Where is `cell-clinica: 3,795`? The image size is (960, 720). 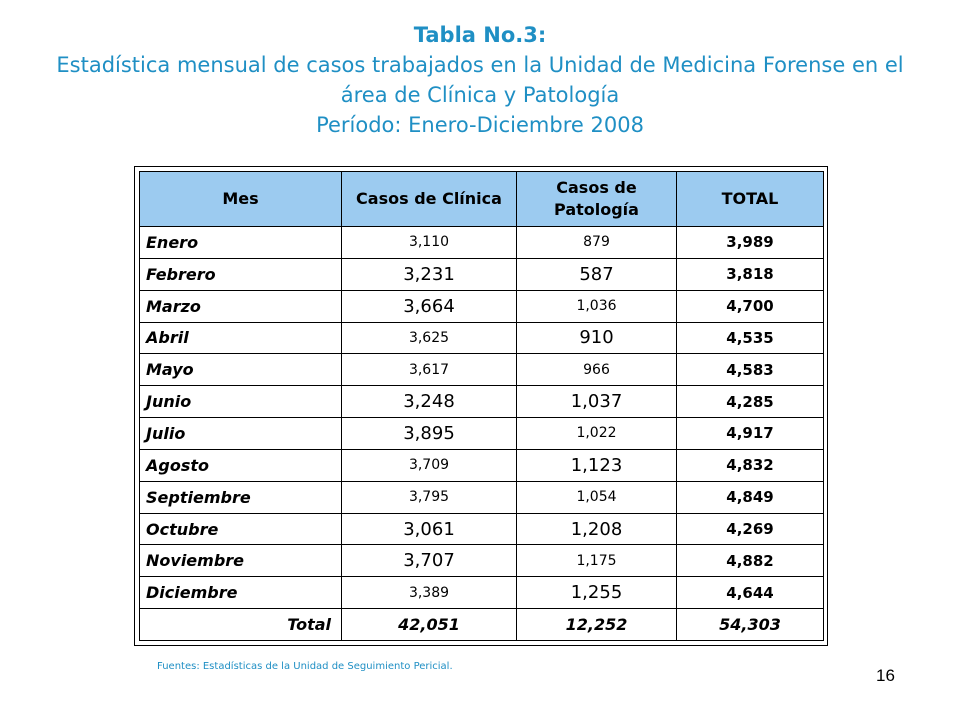 cell-clinica: 3,795 is located at coordinates (429, 497).